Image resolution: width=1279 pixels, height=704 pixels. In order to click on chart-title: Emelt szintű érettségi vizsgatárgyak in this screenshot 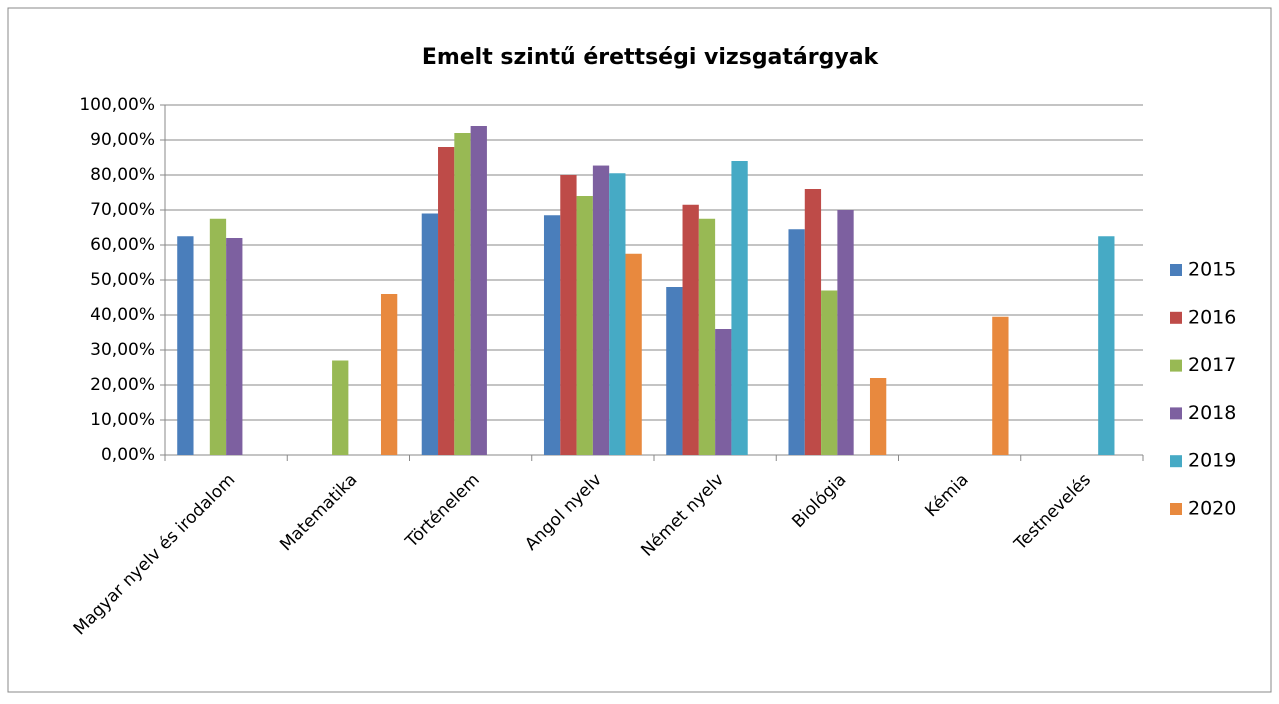, I will do `click(651, 57)`.